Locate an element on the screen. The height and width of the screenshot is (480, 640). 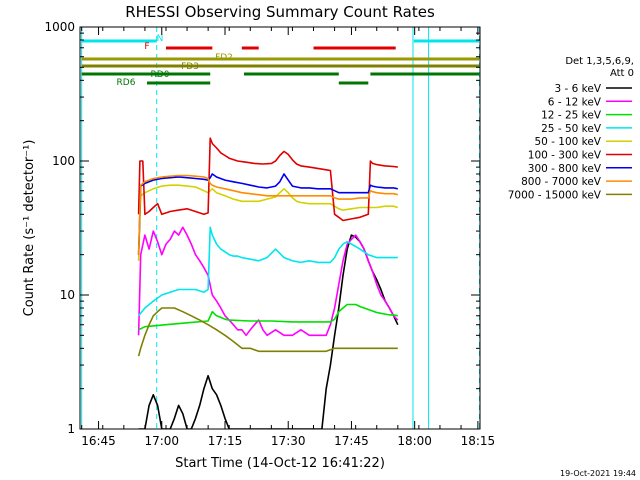
x-tick-label-18-15: 18:15 is located at coordinates (478, 441).